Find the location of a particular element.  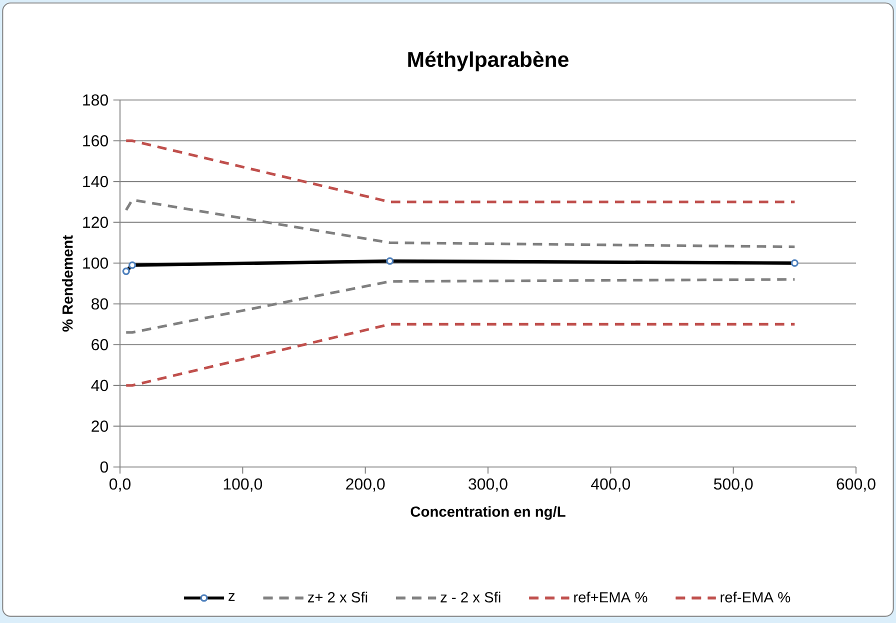

y-tick-label: 20 is located at coordinates (100, 426).